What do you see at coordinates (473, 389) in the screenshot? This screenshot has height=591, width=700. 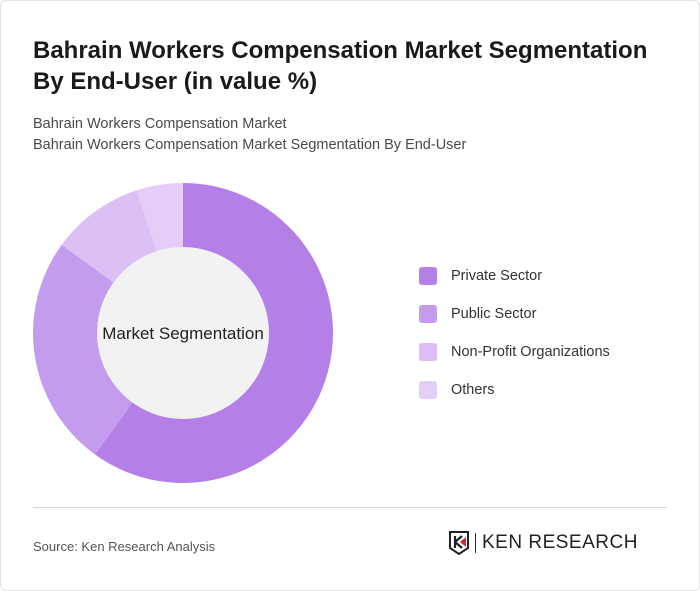 I see `legend-label: Others` at bounding box center [473, 389].